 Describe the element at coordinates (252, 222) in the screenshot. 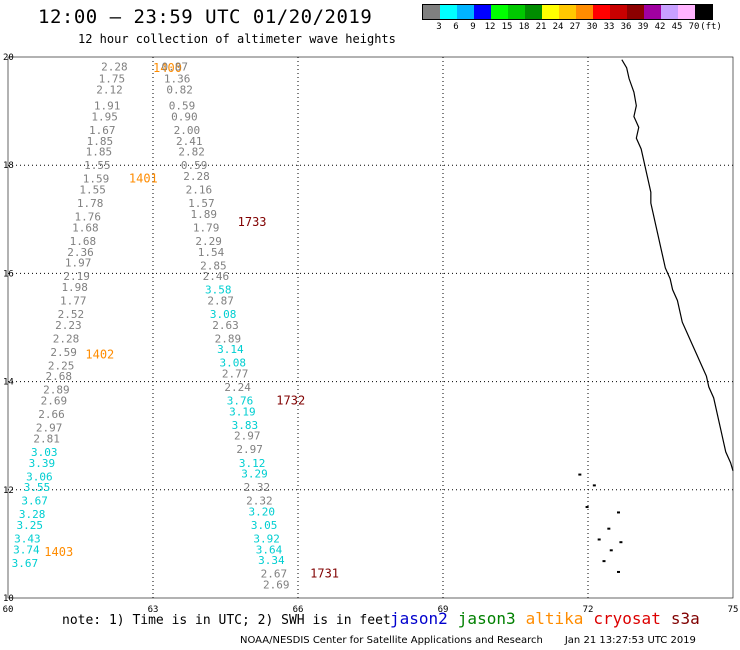

I see `pass-time-label: 1733` at that location.